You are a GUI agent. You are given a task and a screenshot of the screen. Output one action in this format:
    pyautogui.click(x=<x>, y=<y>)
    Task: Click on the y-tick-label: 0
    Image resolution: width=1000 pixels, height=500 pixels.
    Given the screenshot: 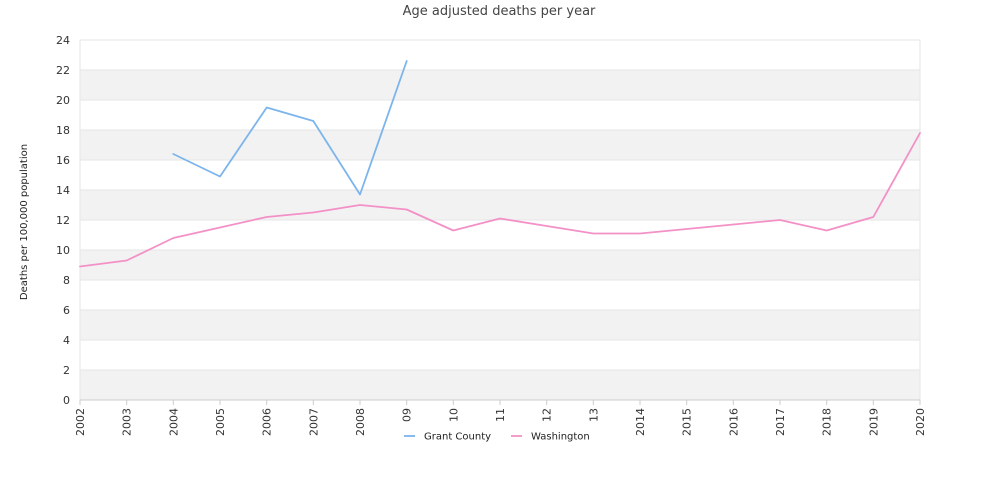 What is the action you would take?
    pyautogui.click(x=66, y=400)
    